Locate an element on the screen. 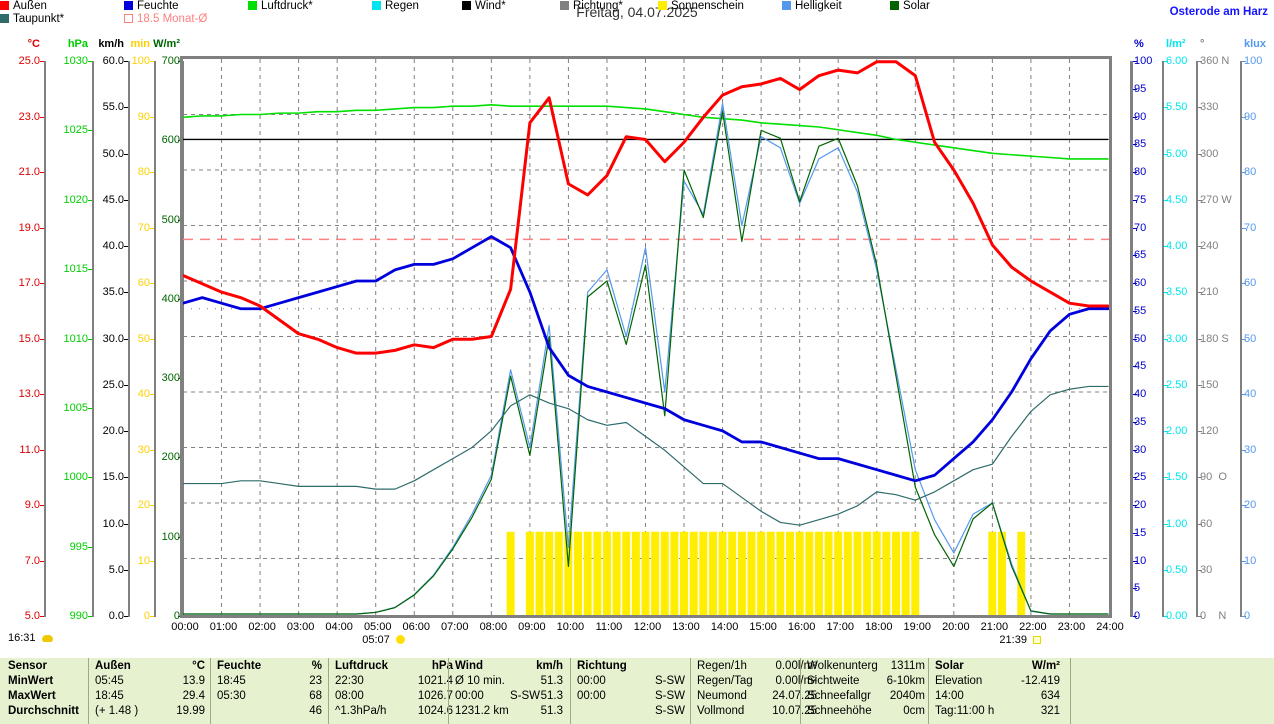  legend-item-regen: Regen is located at coordinates (395, 6).